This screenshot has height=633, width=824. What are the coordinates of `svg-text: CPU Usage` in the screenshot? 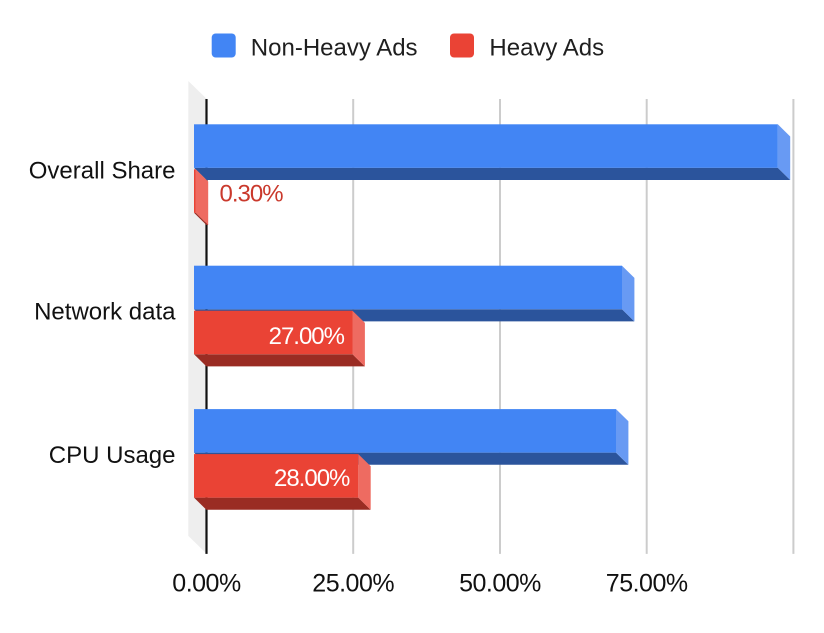 It's located at (112, 455).